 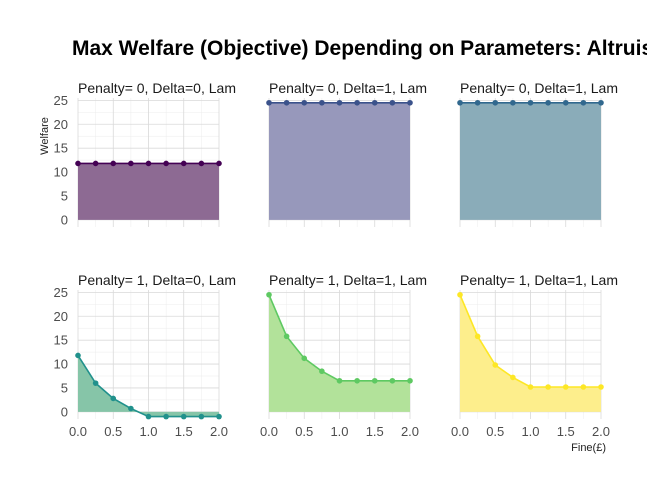 I want to click on facet-panel-2: Penalty= 0, Delta=1, Lam, so click(x=346, y=153).